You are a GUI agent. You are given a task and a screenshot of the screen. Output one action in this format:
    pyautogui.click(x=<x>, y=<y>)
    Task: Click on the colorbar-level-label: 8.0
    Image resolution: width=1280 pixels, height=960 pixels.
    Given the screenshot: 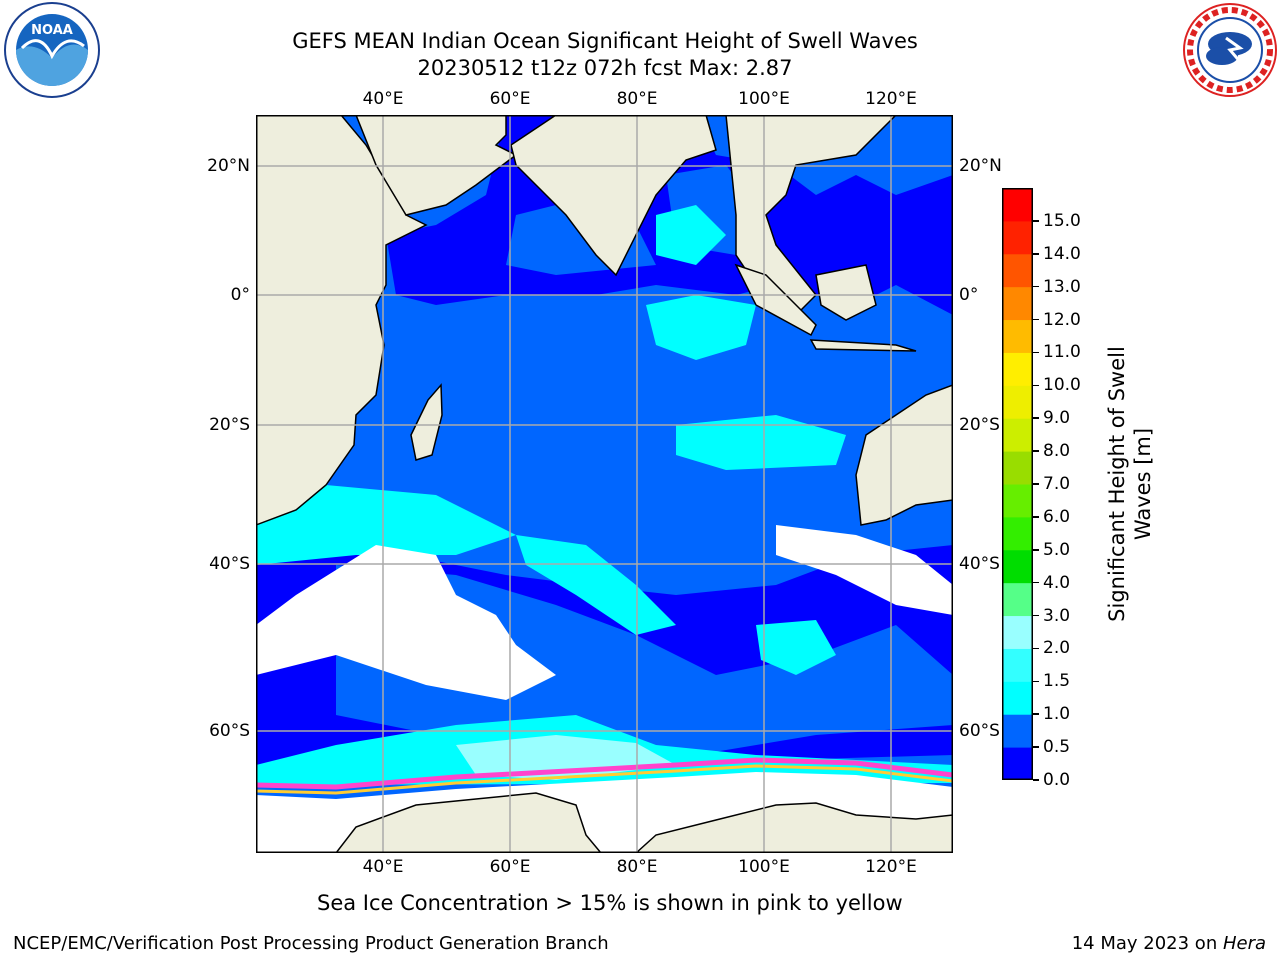 What is the action you would take?
    pyautogui.click(x=1057, y=451)
    